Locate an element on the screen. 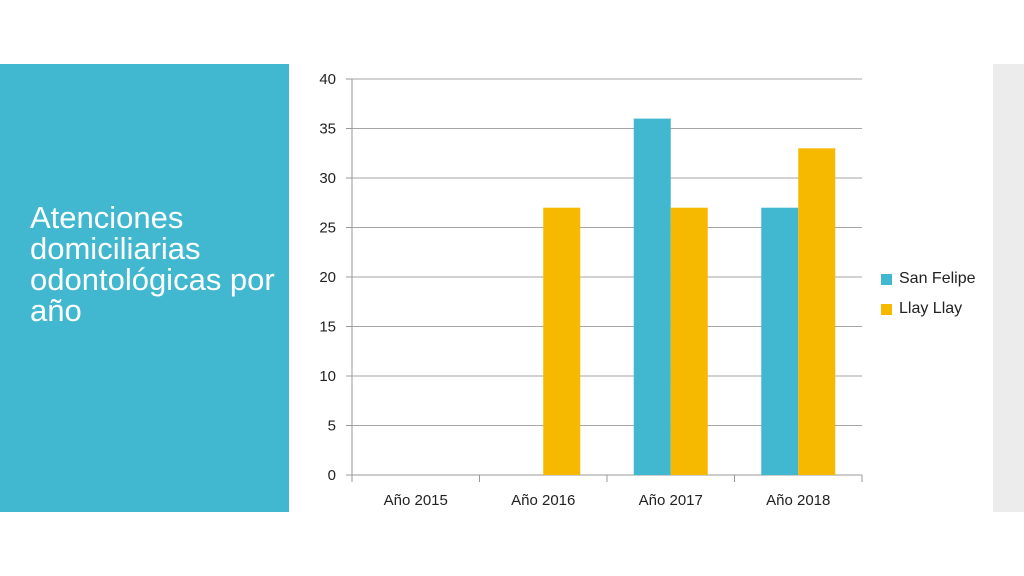 This screenshot has height=576, width=1024. y-tick-label: 40 is located at coordinates (327, 79).